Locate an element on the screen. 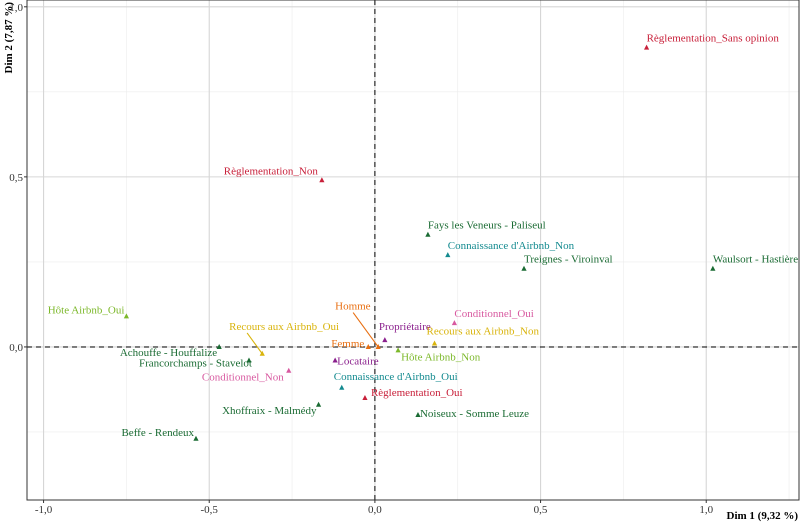  point-label-conditionnel-non: Conditionnel_Non is located at coordinates (243, 378).